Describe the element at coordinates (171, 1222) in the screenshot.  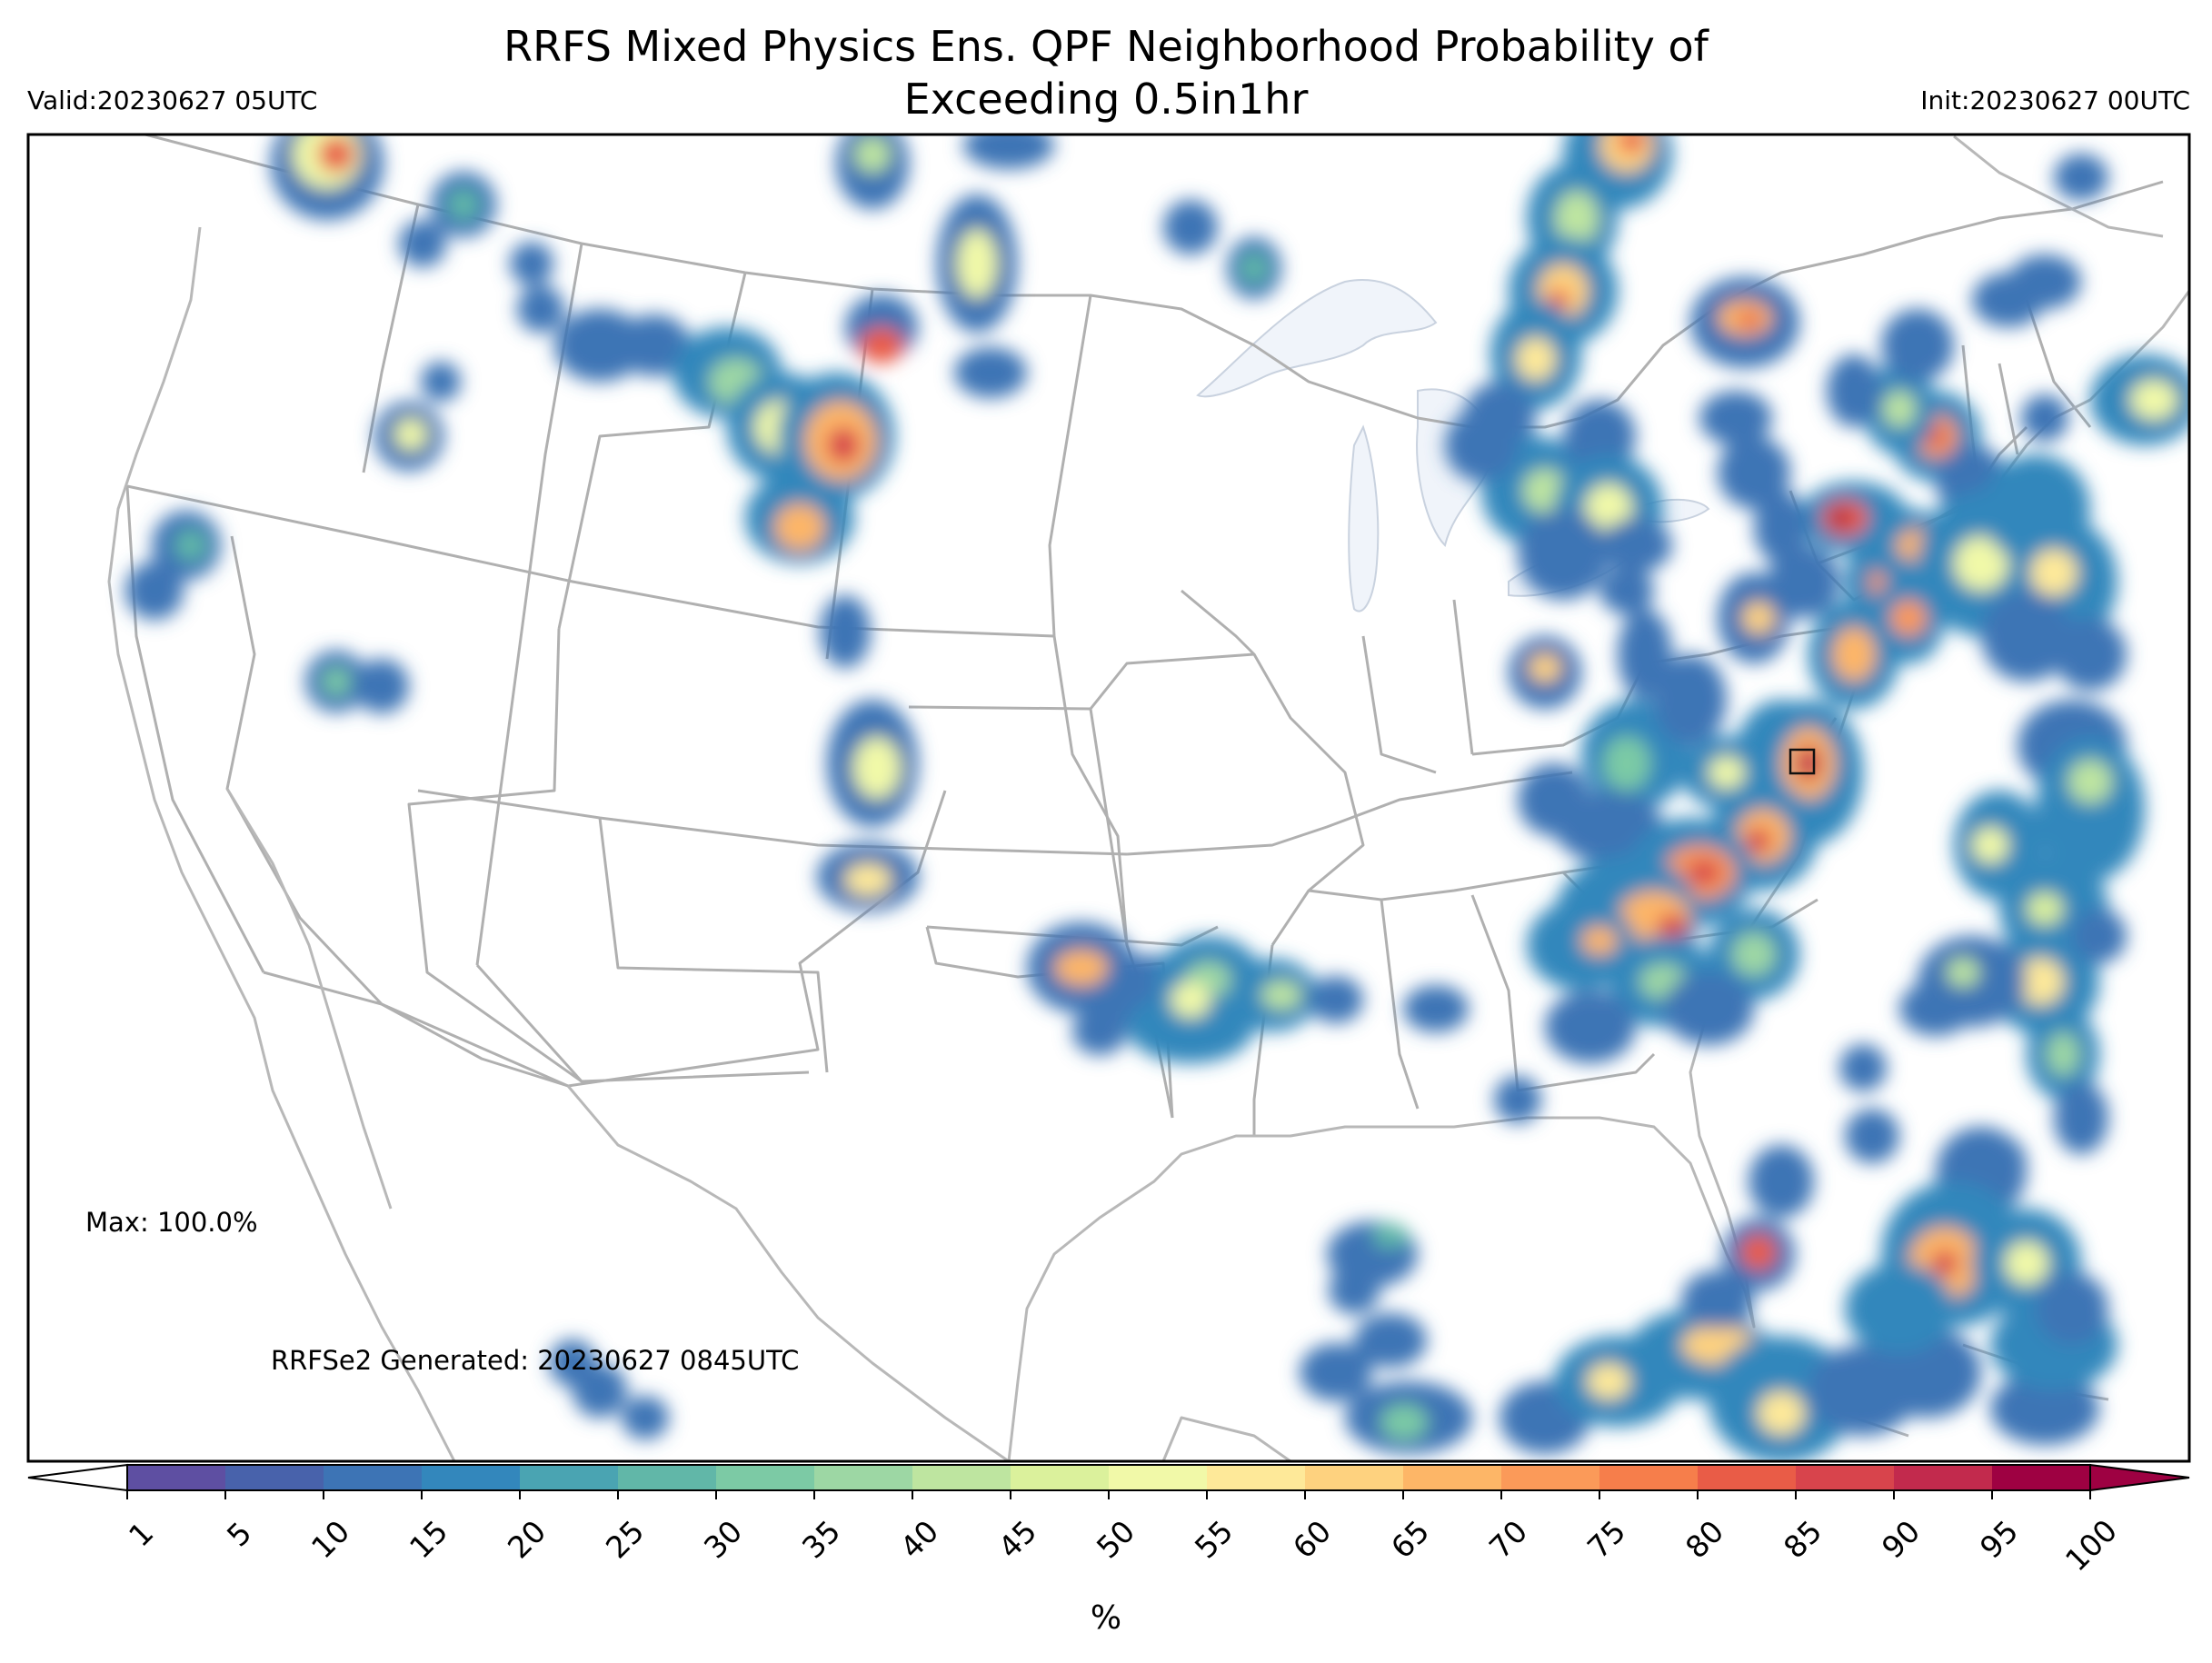
I see `max-label: Max: 100.0%` at that location.